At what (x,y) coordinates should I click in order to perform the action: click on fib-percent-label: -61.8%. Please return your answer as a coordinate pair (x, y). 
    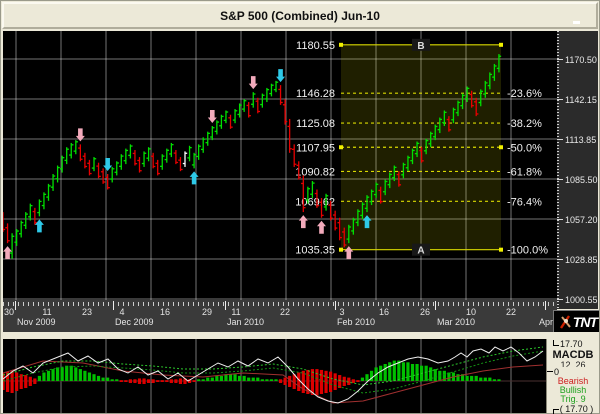
    Looking at the image, I should click on (524, 172).